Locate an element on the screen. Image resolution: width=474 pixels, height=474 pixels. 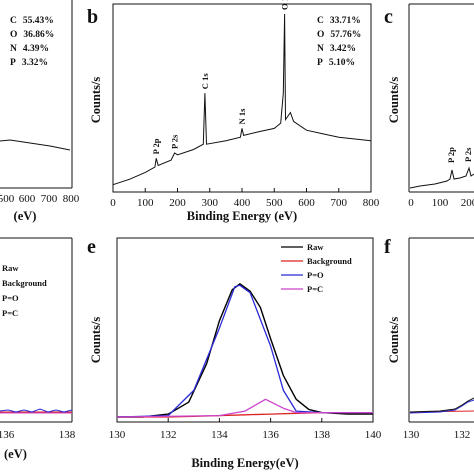
panel-a-curve is located at coordinates (35, 145).